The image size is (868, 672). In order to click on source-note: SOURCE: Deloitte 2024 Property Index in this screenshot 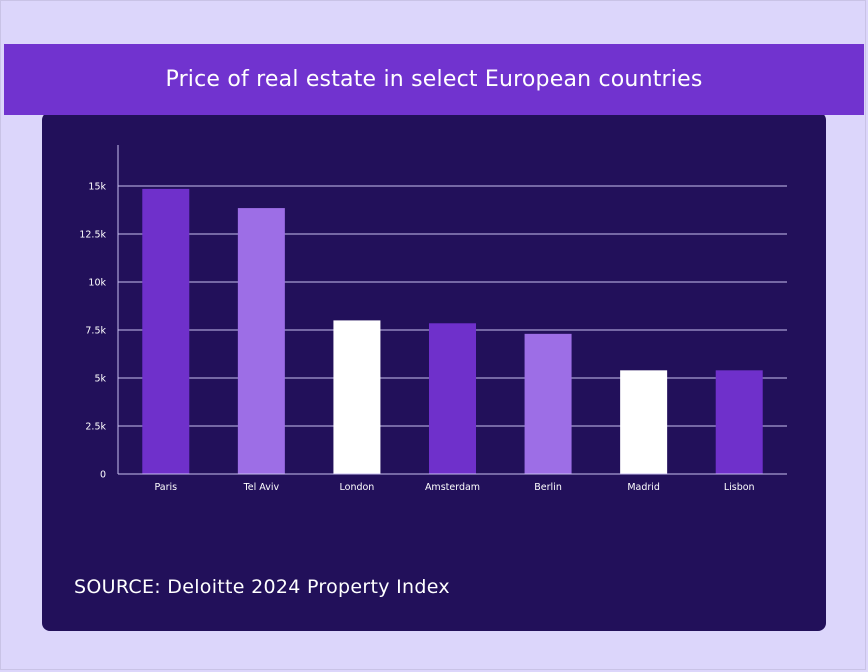, I will do `click(262, 587)`.